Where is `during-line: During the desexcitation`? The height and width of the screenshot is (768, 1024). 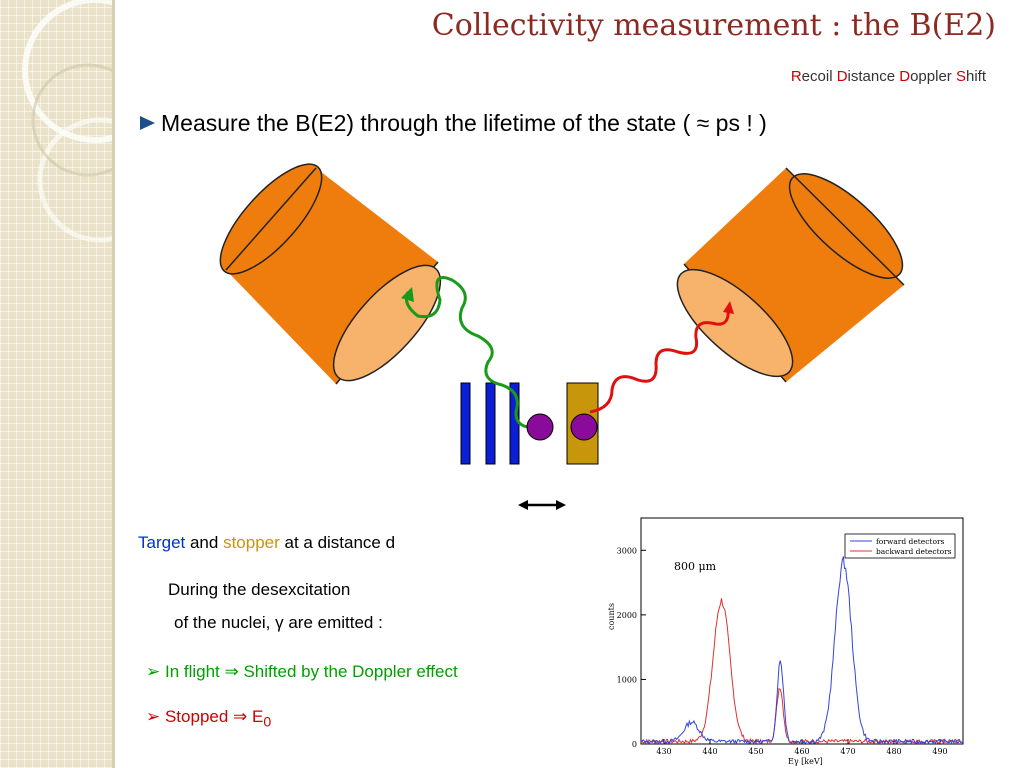 during-line: During the desexcitation is located at coordinates (259, 589).